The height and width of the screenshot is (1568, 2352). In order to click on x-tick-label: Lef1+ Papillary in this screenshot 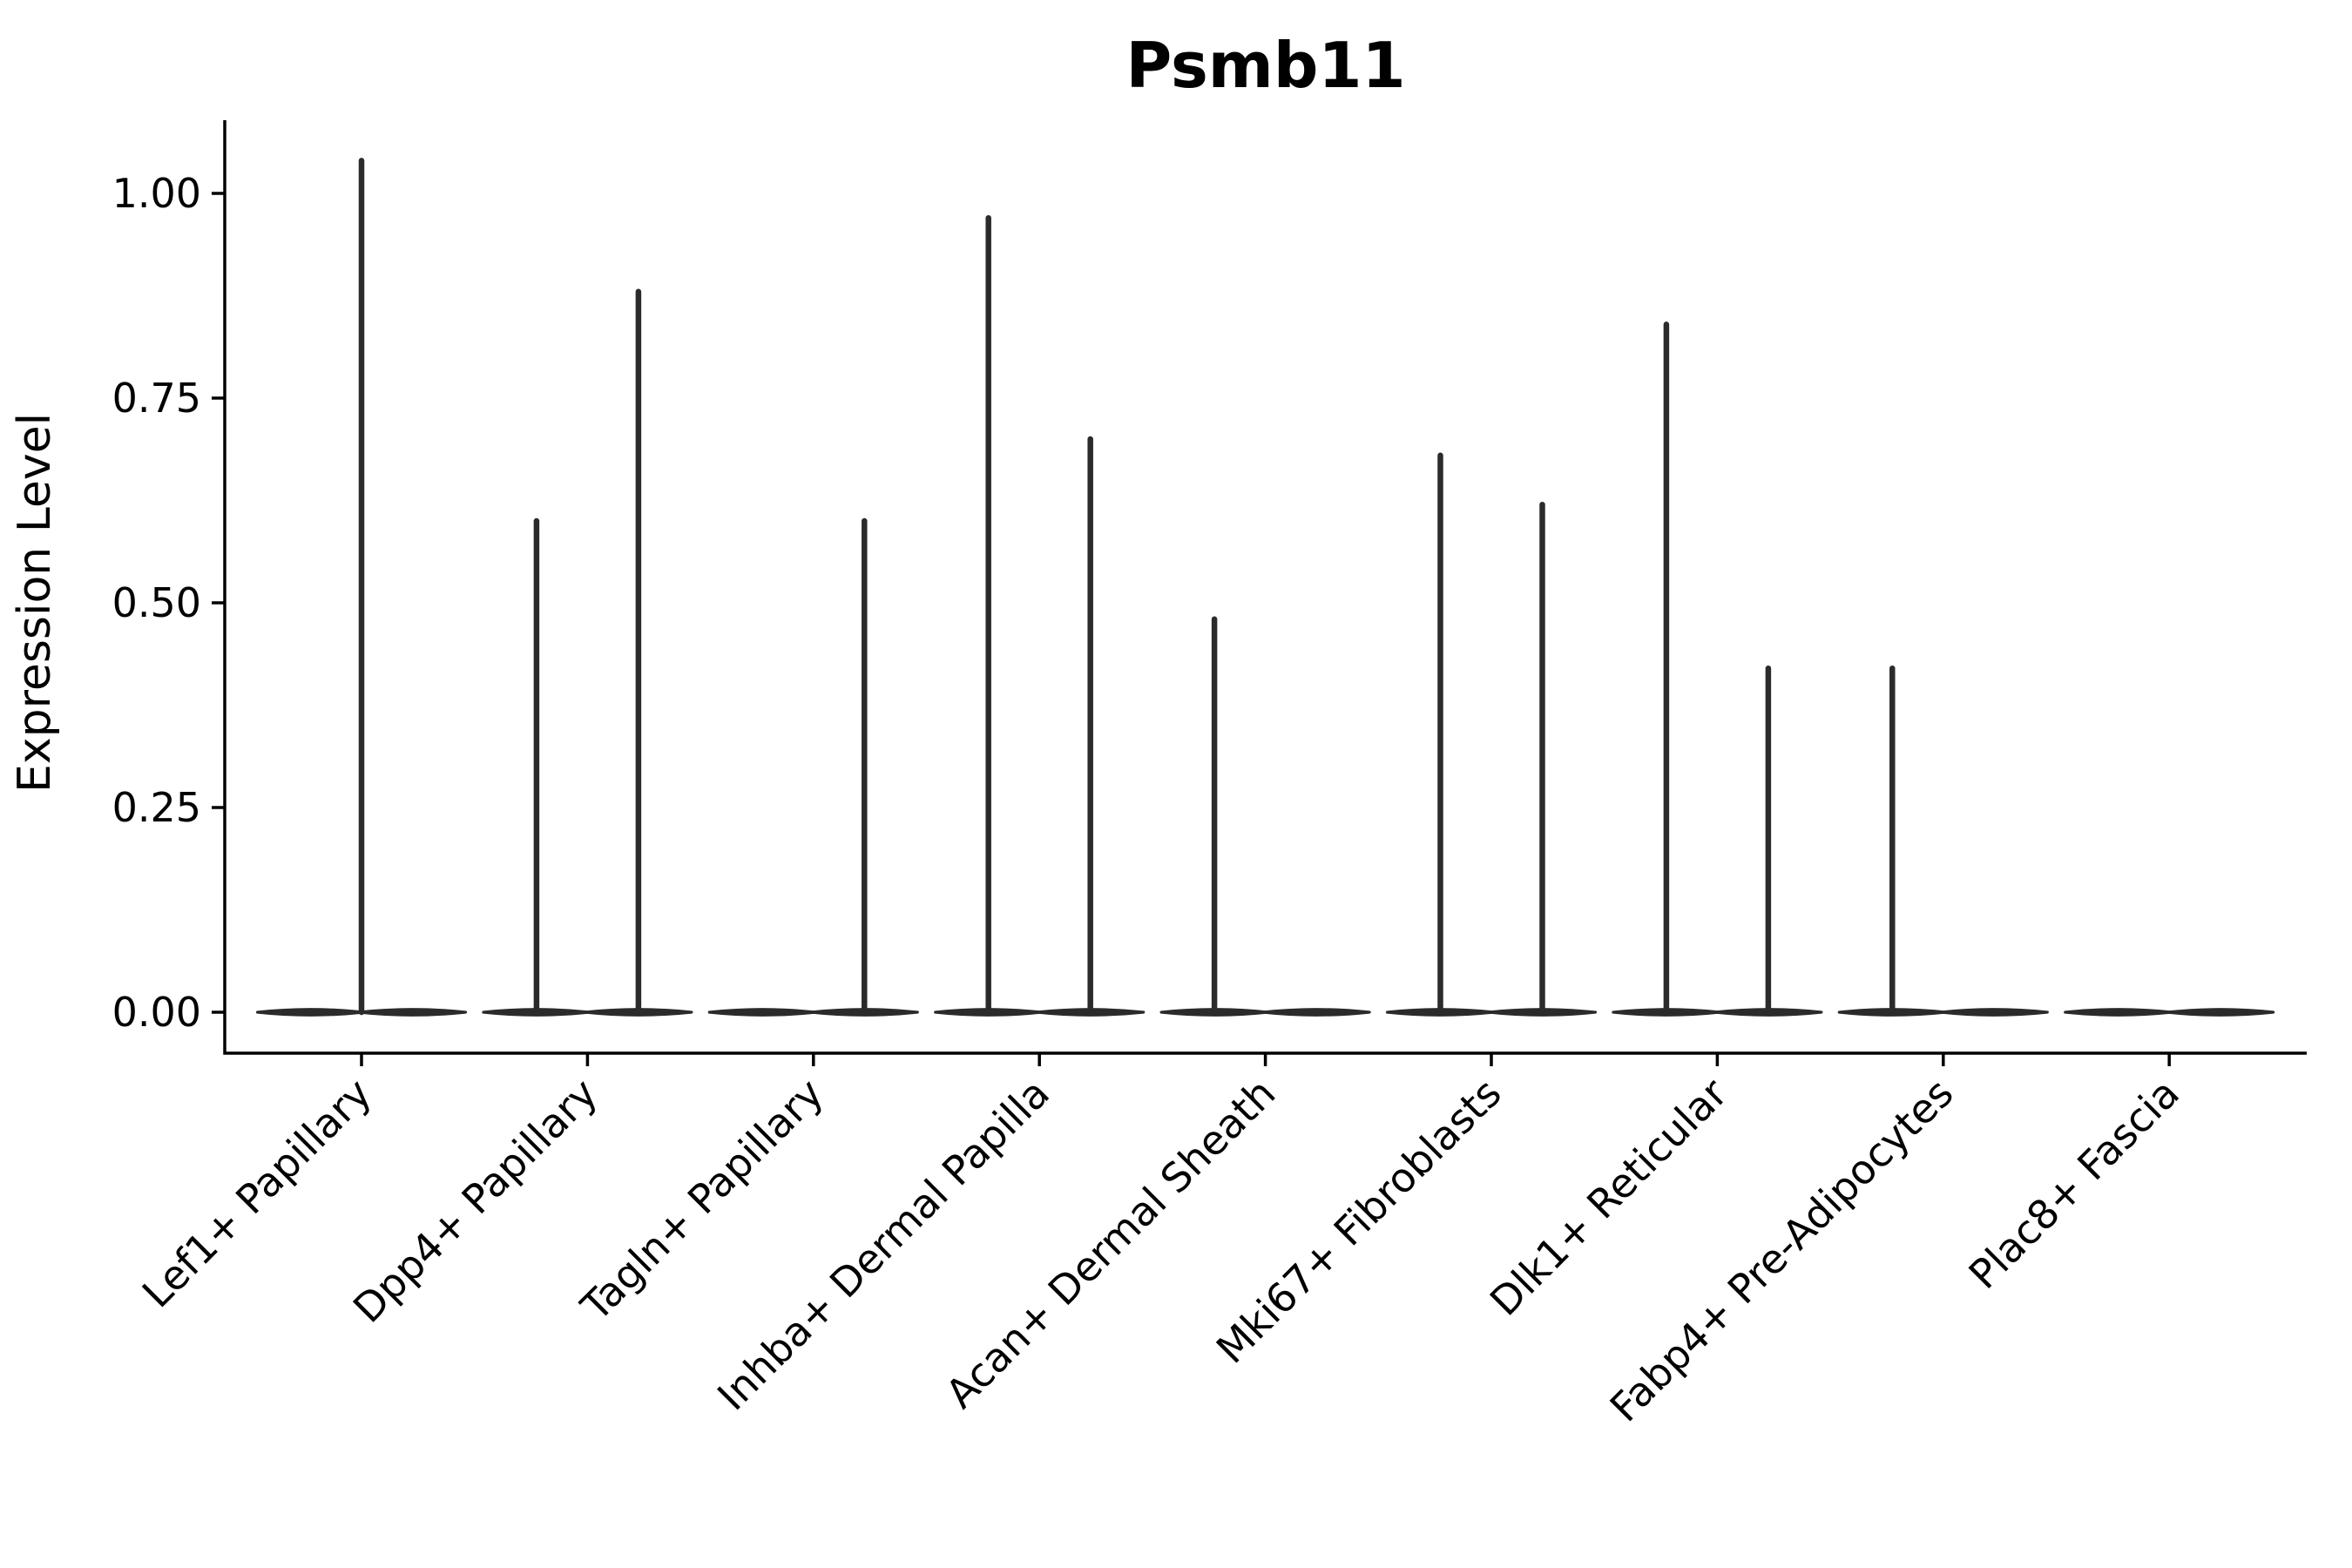, I will do `click(257, 1193)`.